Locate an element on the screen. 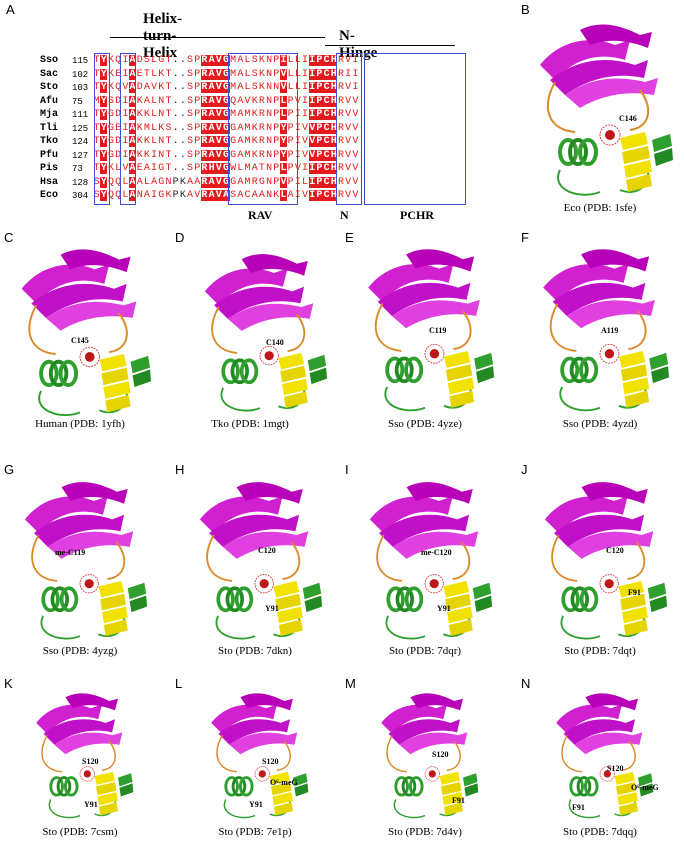 Image resolution: width=685 pixels, height=845 pixels. n-hinge-bar is located at coordinates (390, 45).